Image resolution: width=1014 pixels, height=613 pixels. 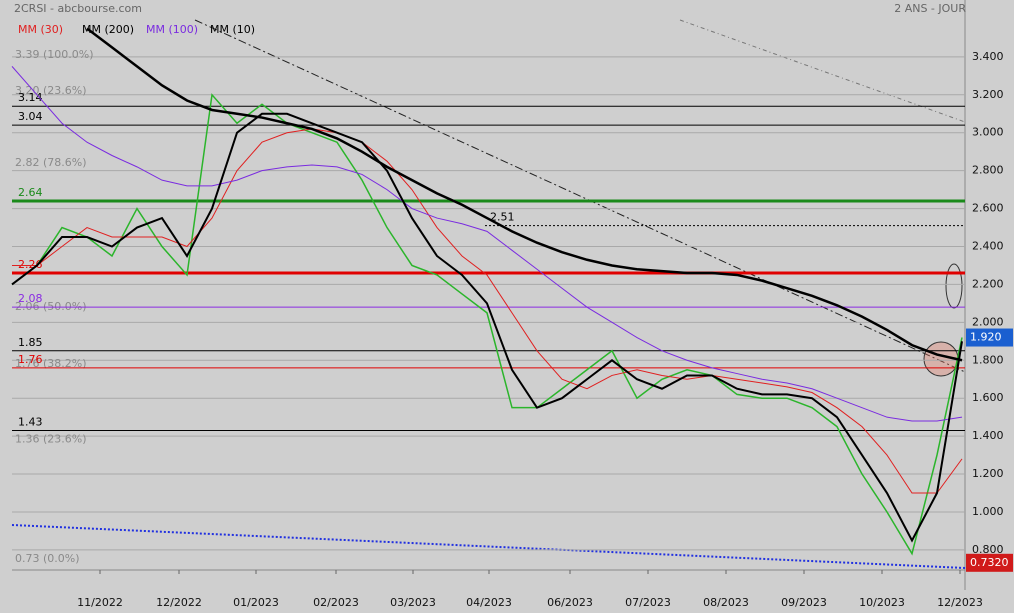 I want to click on y-tick-label: 1.200, so click(x=988, y=473).